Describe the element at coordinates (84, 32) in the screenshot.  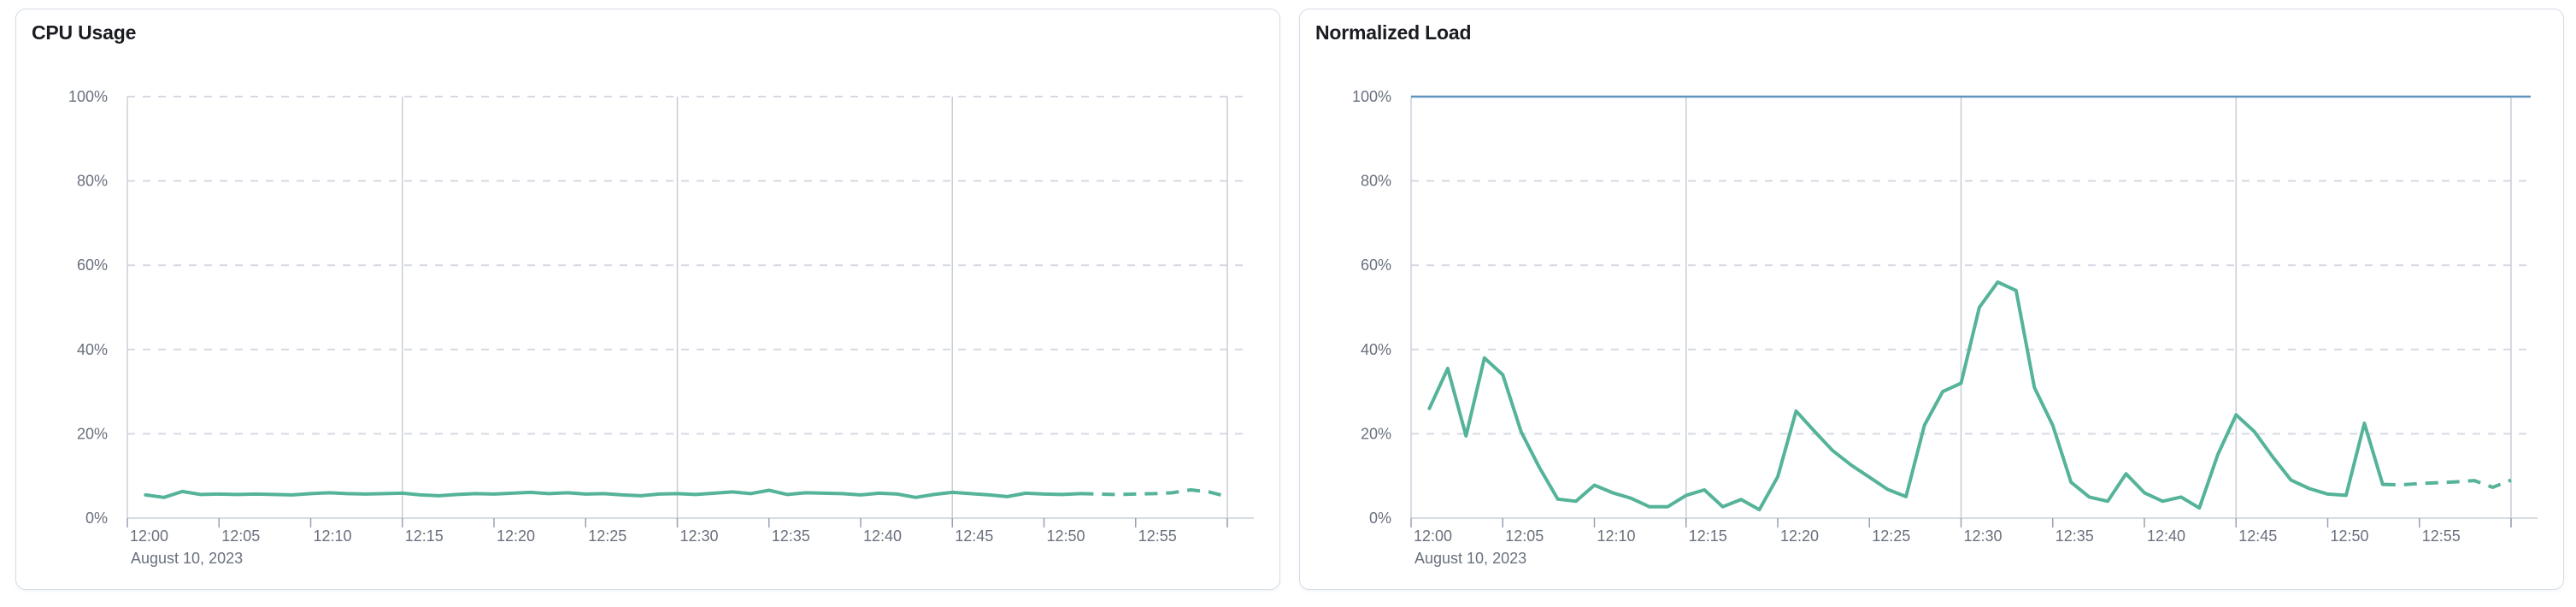
I see `page-title: CPU Usage` at that location.